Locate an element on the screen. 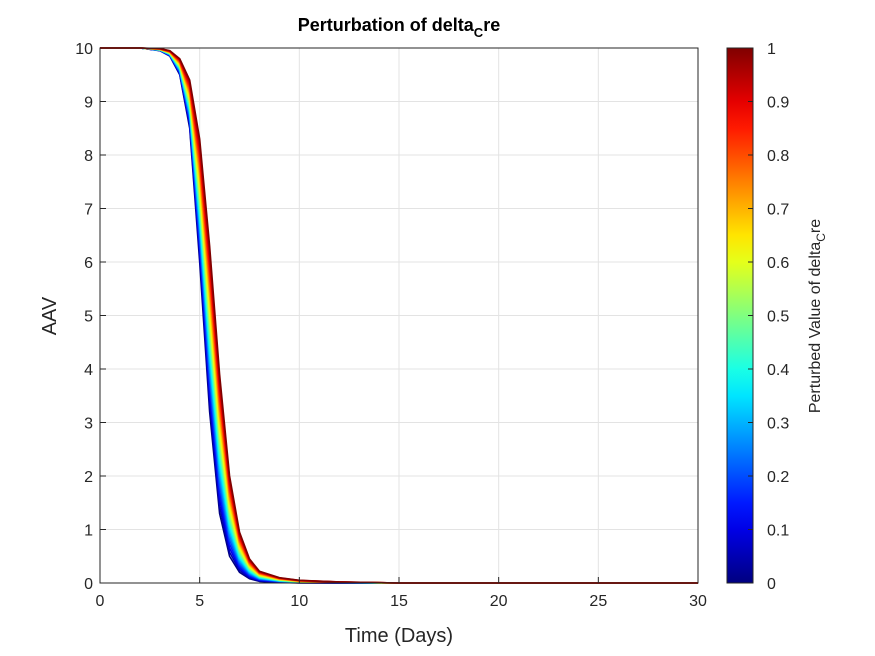 The image size is (875, 656). y-tick-label: 10 is located at coordinates (84, 49).